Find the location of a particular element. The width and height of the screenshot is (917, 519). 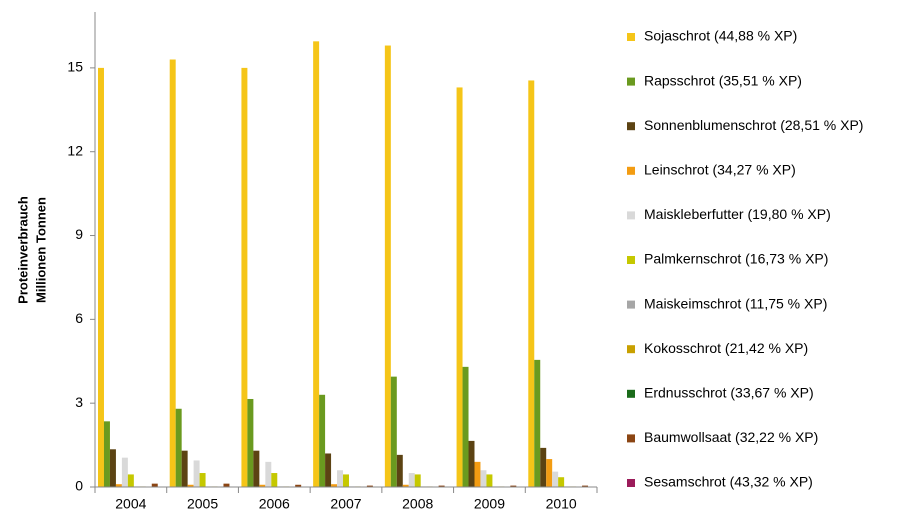

legend-label: Leinschrot (34,27 % XP) is located at coordinates (720, 170).